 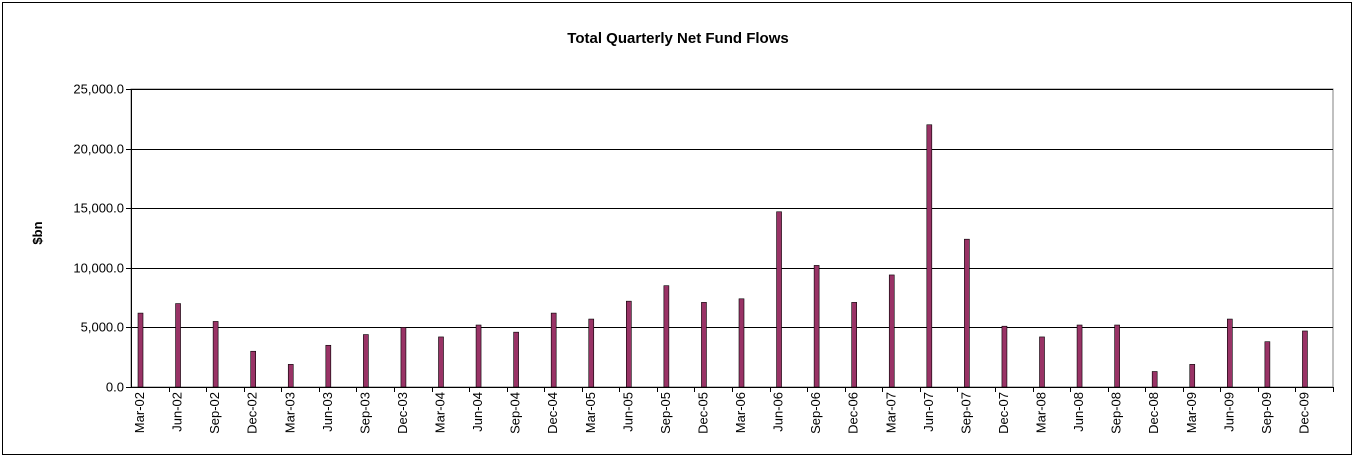 What do you see at coordinates (702, 413) in the screenshot?
I see `x-tick-label: Dec-05` at bounding box center [702, 413].